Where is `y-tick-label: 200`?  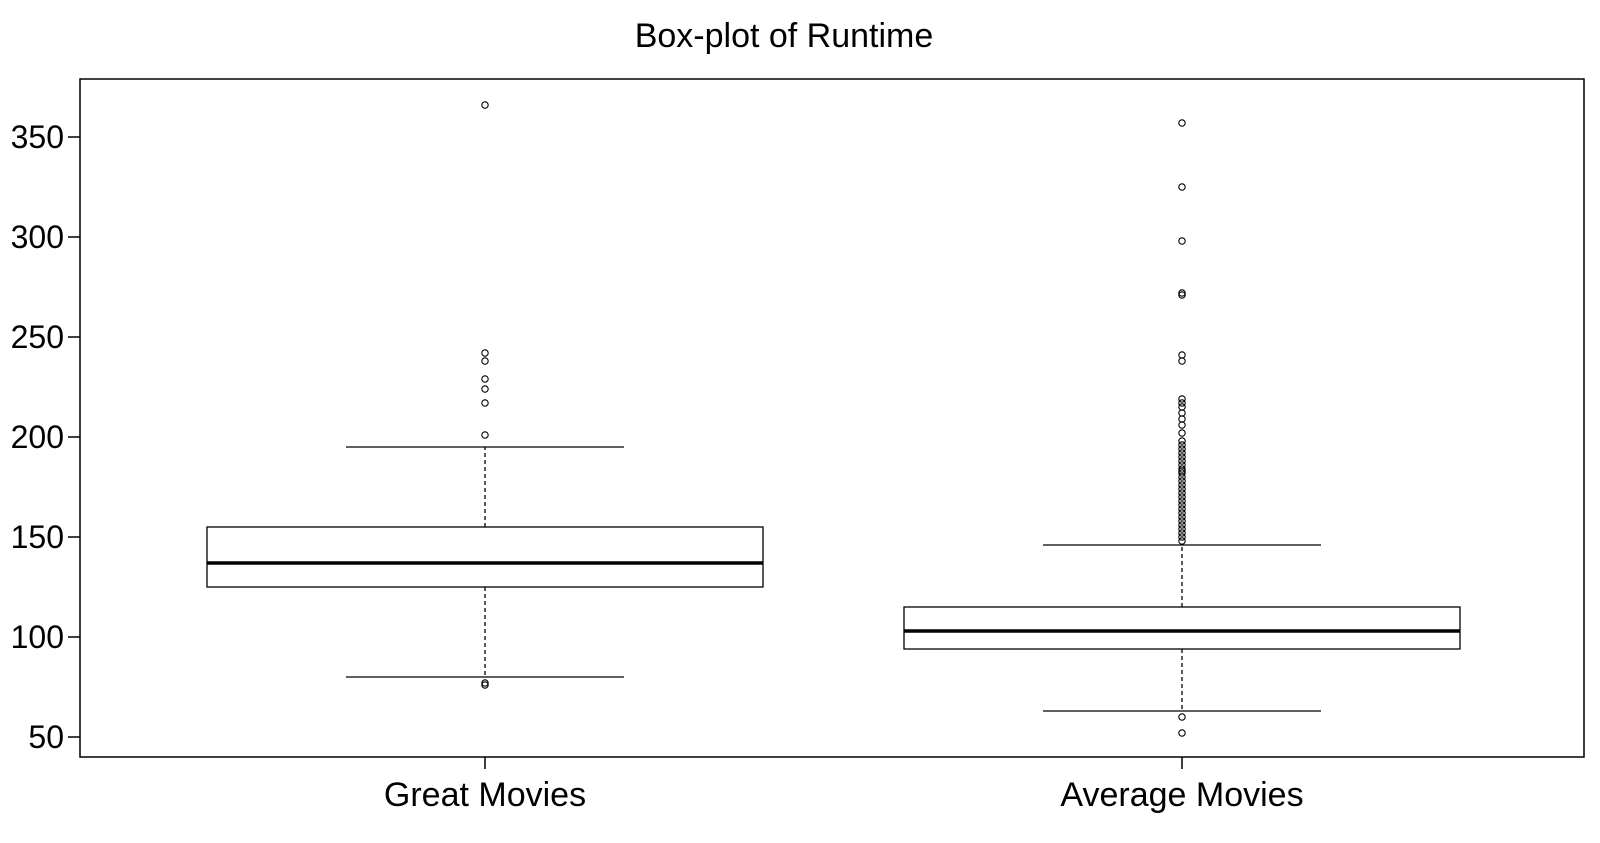 y-tick-label: 200 is located at coordinates (37, 437).